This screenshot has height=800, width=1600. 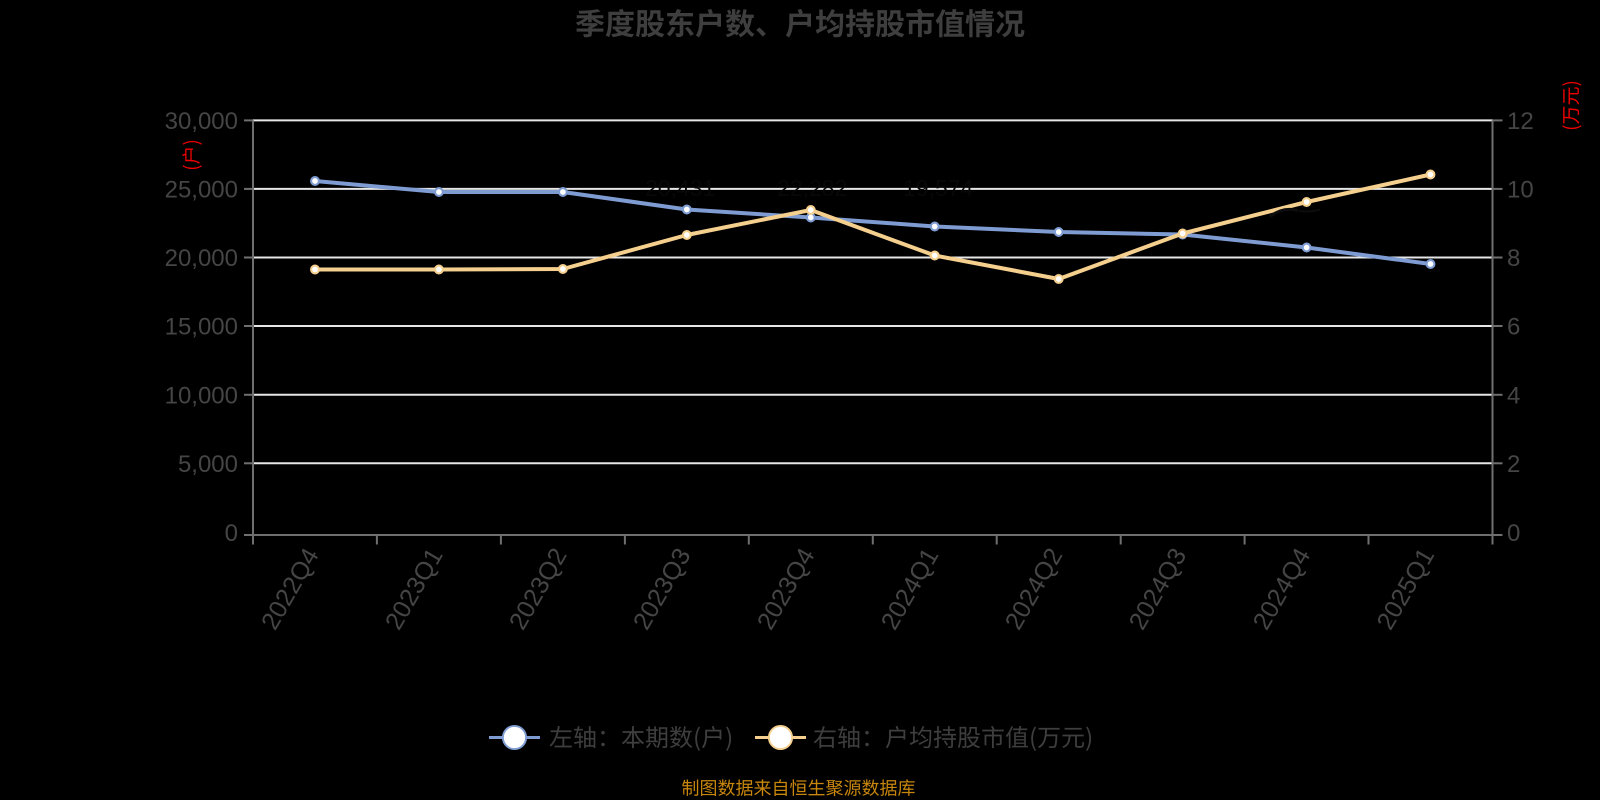 I want to click on svg-text: 2, so click(x=1513, y=464).